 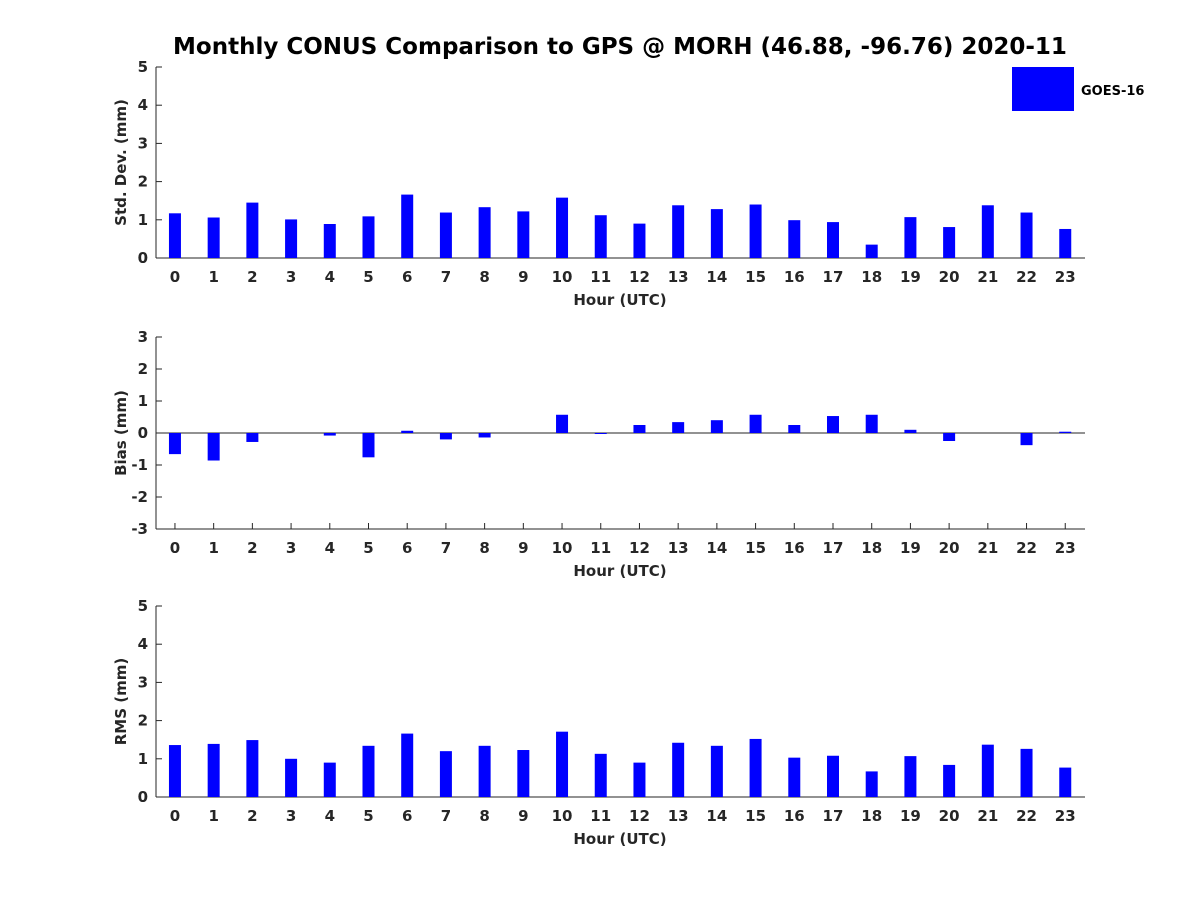 I want to click on y-tick-label: 4, so click(x=143, y=644).